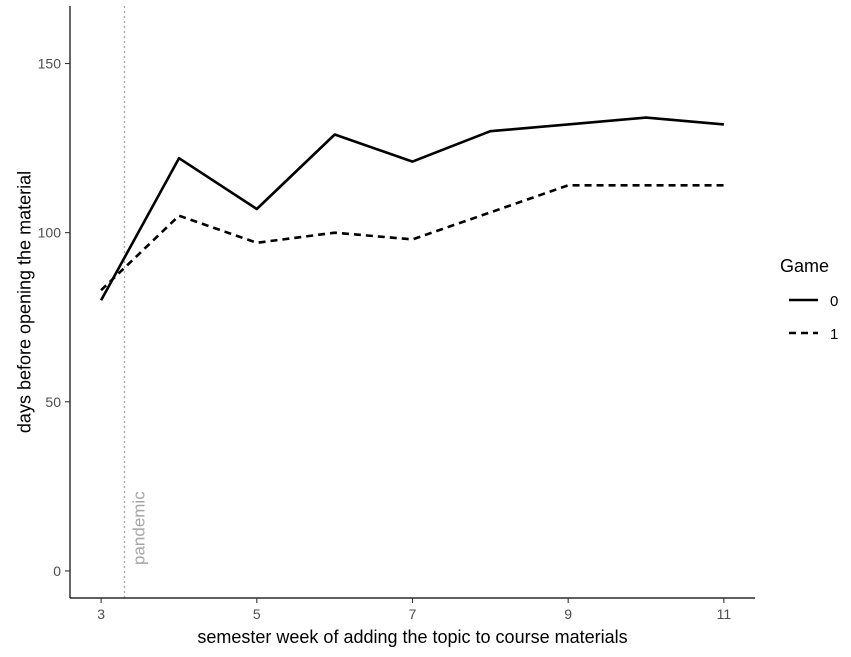  I want to click on annotation-layer: pandemic, so click(135, 302).